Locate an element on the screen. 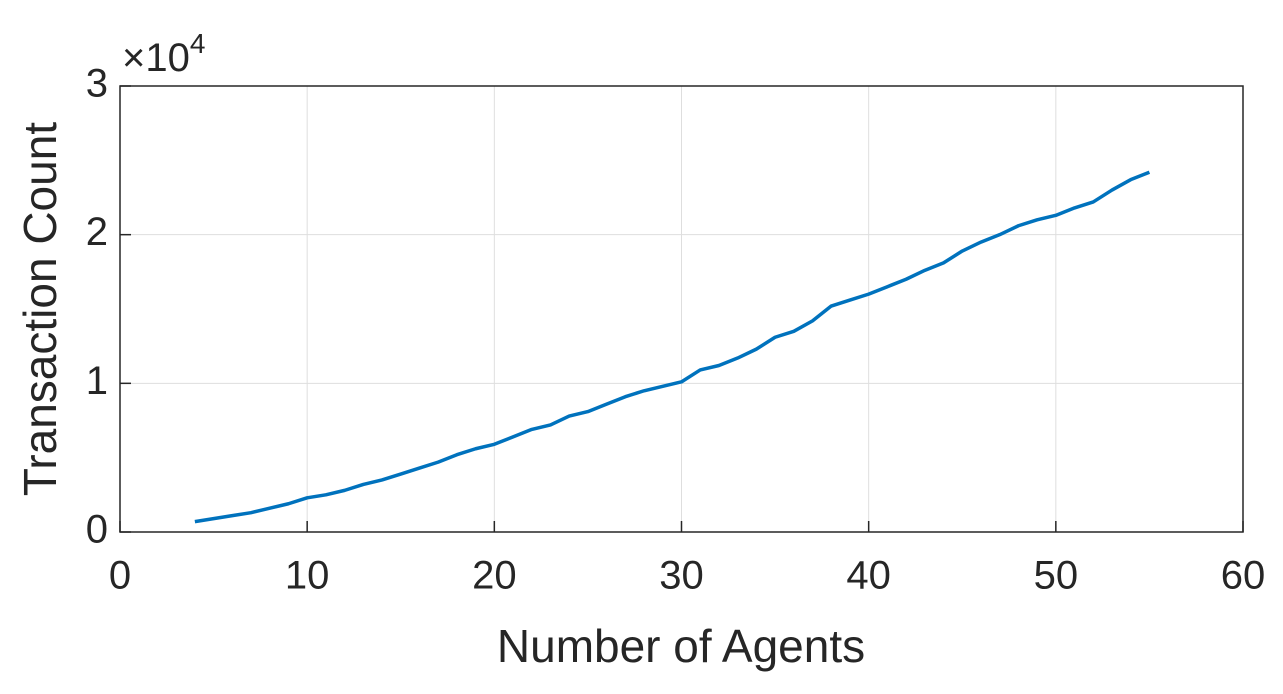 This screenshot has width=1283, height=694. x-tick-label: 40 is located at coordinates (868, 576).